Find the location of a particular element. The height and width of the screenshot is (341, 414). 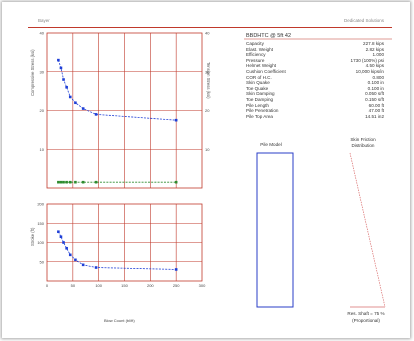

header-left-text: Bayer is located at coordinates (44, 20).